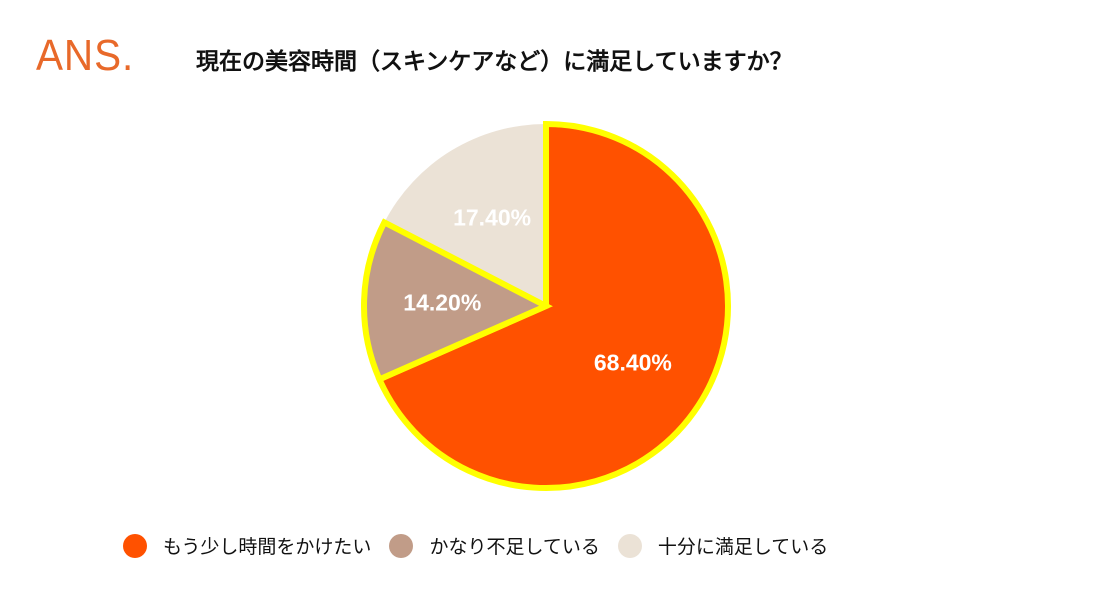 The image size is (1096, 599). What do you see at coordinates (267, 547) in the screenshot?
I see `legend-label-more-time: もう少し時間をかけたい` at bounding box center [267, 547].